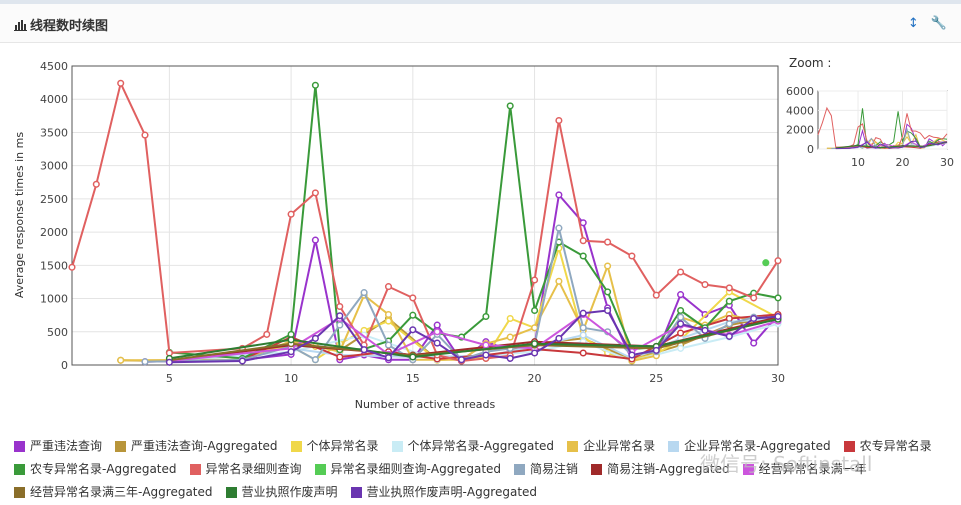  Describe the element at coordinates (546, 469) in the screenshot. I see `legend-item: 简易注销` at that location.